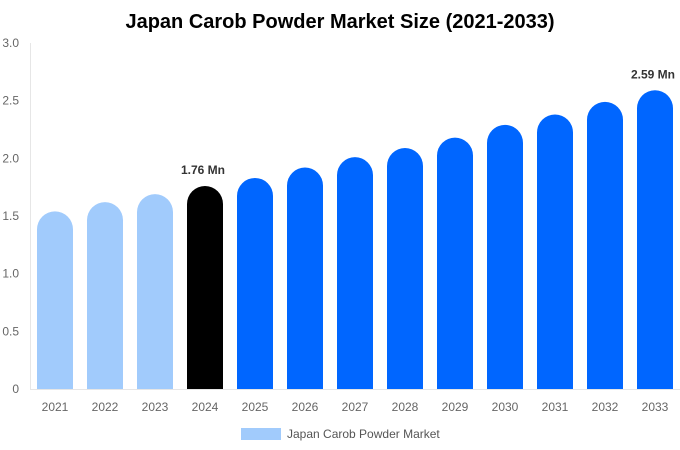 This screenshot has width=680, height=450. I want to click on y-tick-label: 3.0, so click(10, 43).